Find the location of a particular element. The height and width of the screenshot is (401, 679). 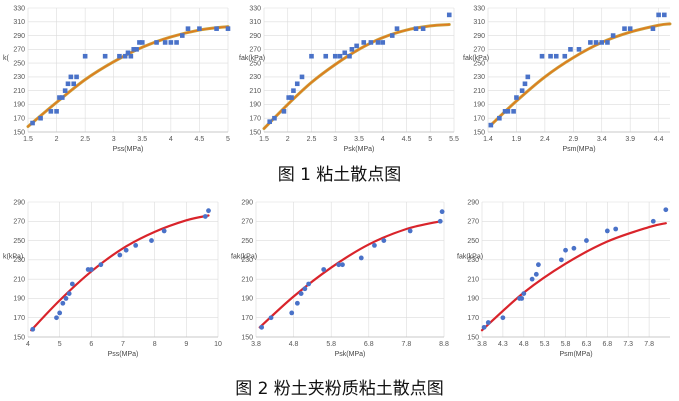

x-tick-label: 5.5 is located at coordinates (454, 139).